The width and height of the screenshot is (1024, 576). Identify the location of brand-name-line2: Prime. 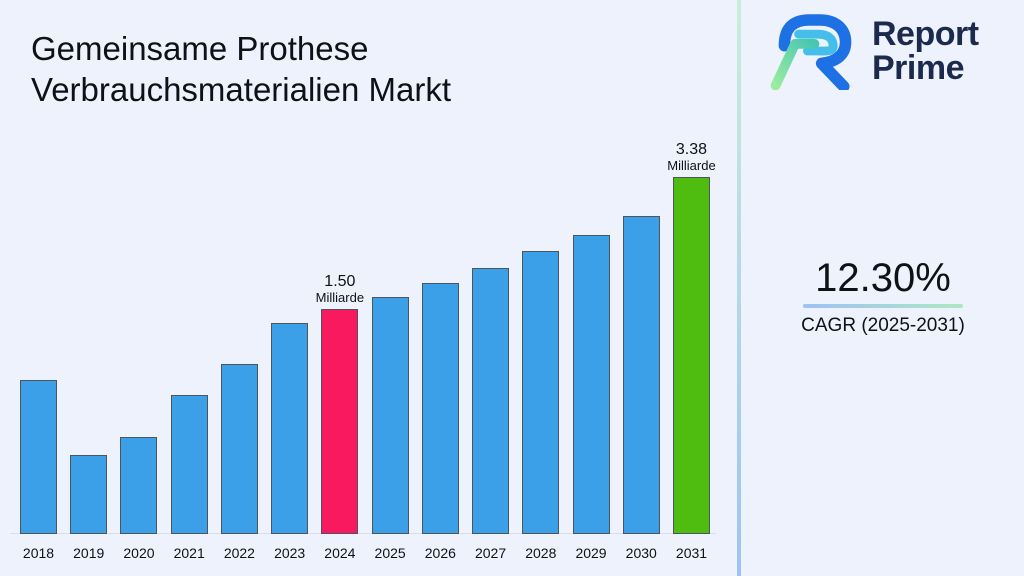
(918, 68).